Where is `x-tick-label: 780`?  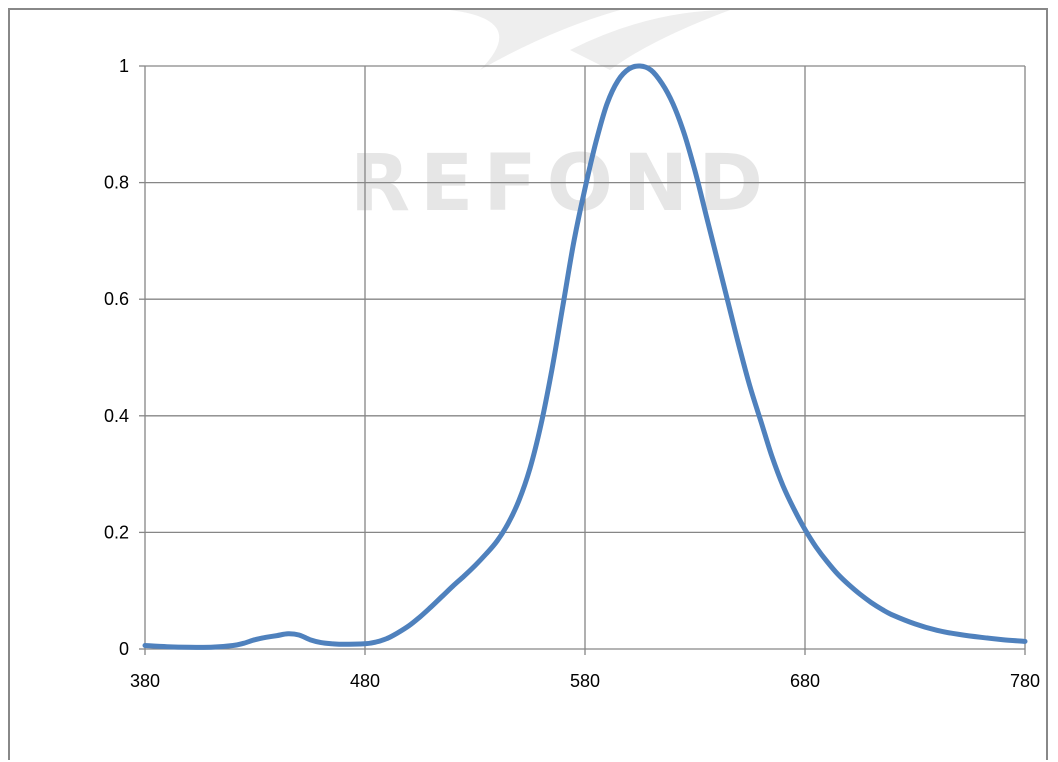
x-tick-label: 780 is located at coordinates (1025, 681).